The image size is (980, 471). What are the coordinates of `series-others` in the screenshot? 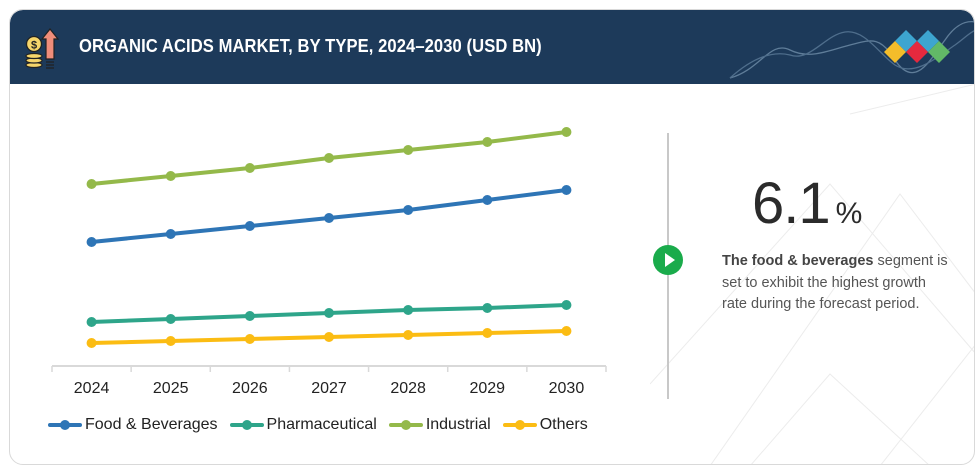 It's located at (329, 337).